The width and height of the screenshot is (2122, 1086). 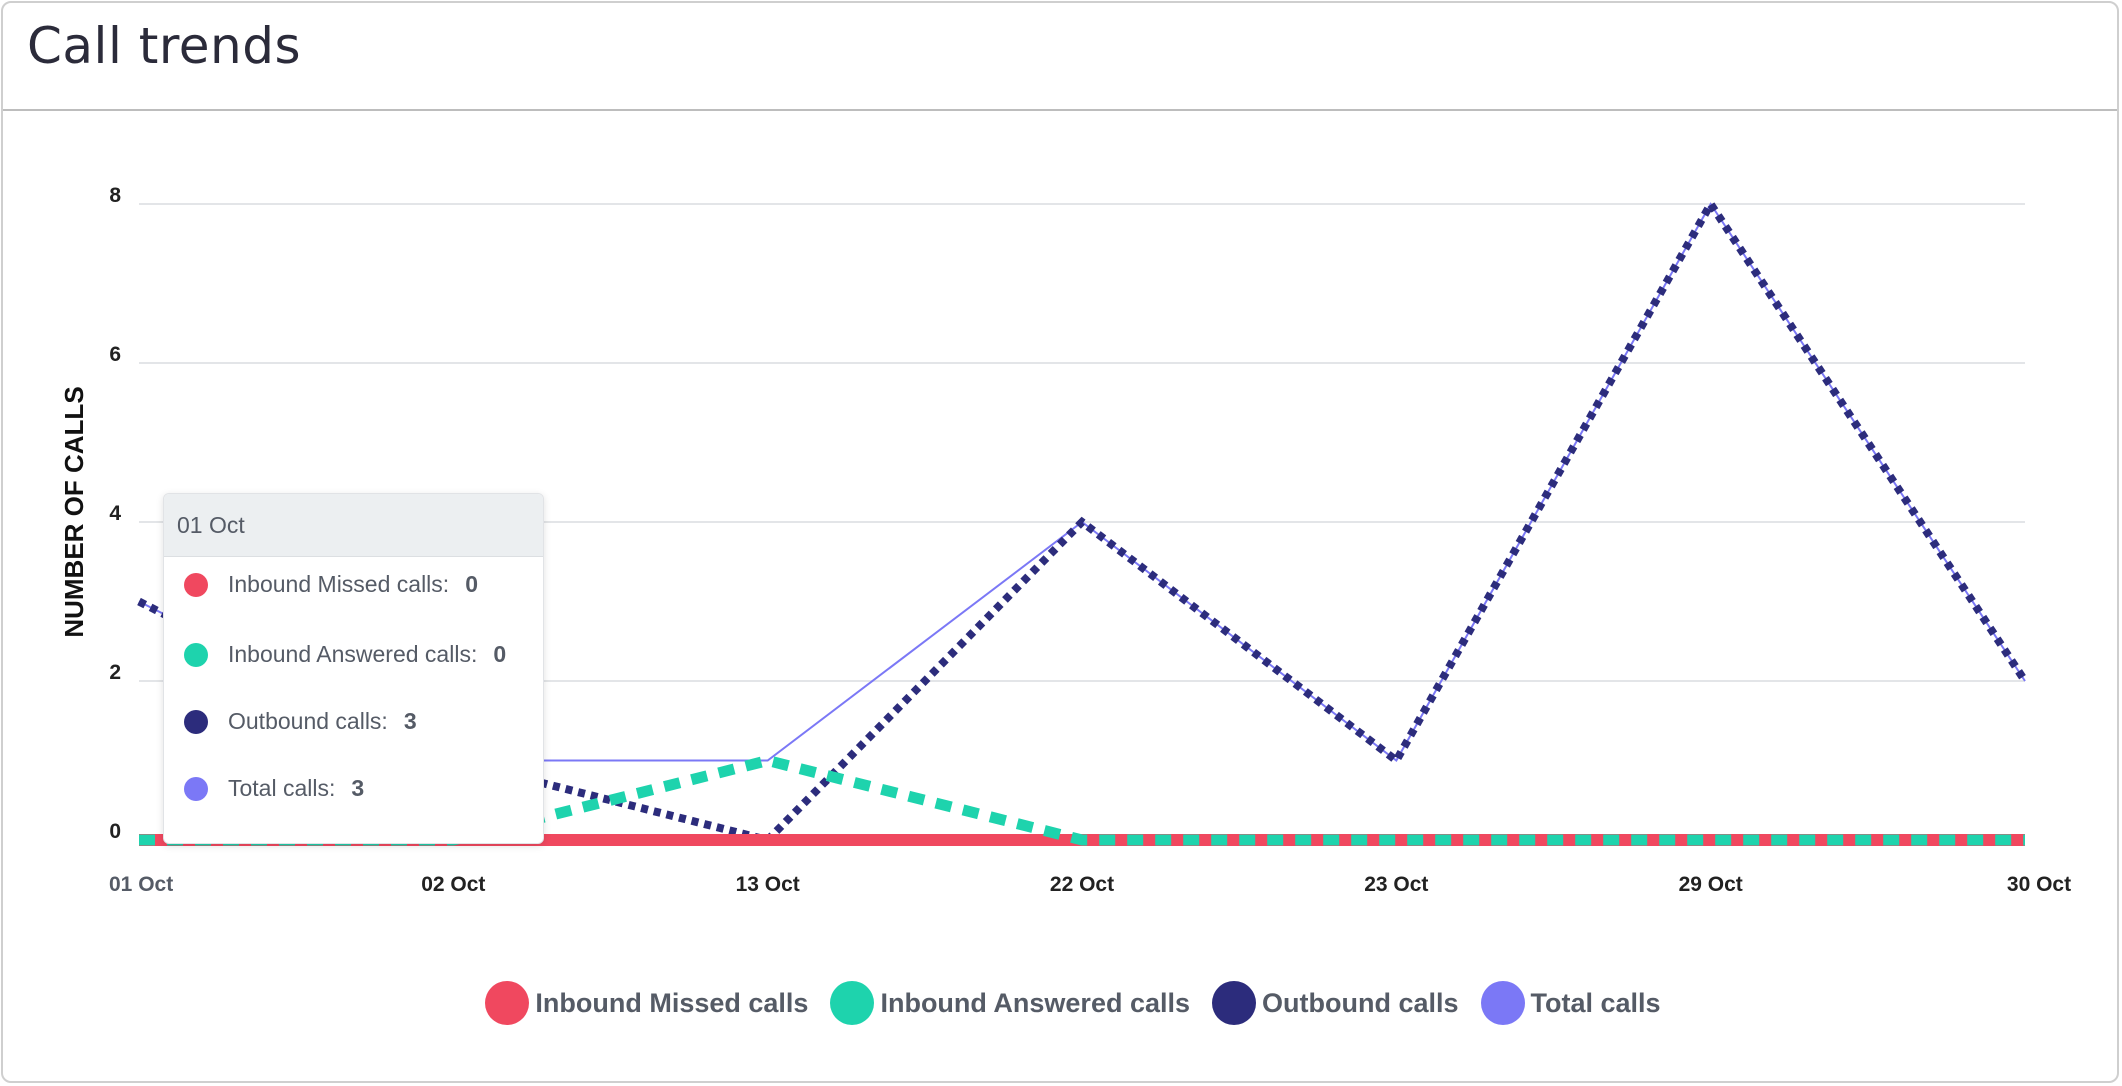 I want to click on tooltip-row-label: Inbound Answered calls:, so click(x=353, y=654).